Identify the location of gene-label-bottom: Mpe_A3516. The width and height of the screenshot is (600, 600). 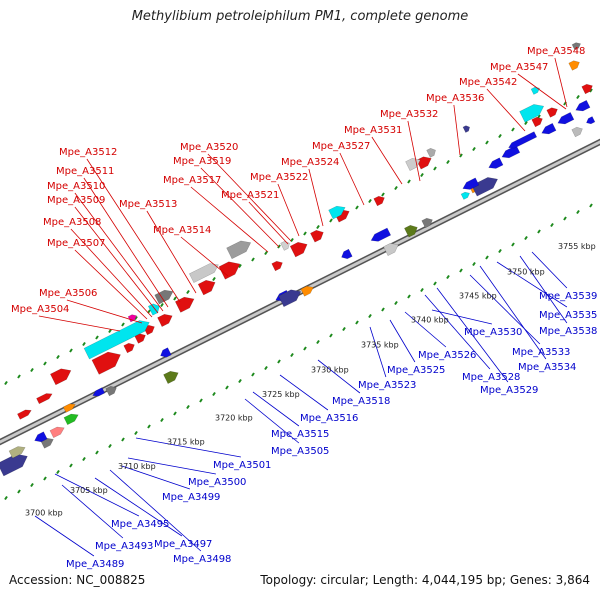
(329, 418).